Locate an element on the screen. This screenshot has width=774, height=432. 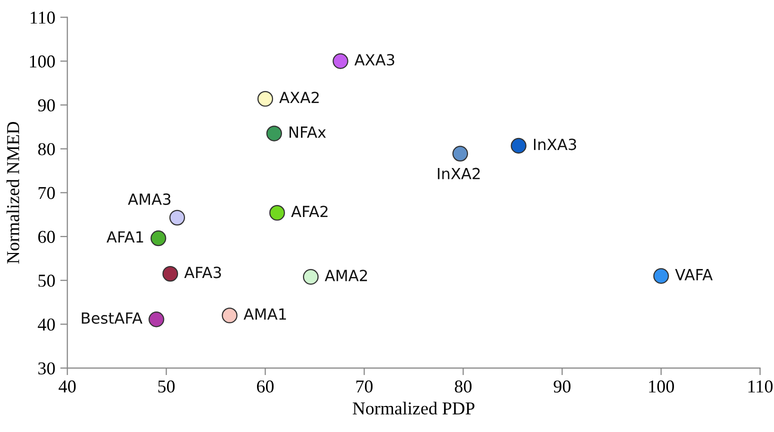
x-axis-title: Normalized PDP is located at coordinates (413, 408).